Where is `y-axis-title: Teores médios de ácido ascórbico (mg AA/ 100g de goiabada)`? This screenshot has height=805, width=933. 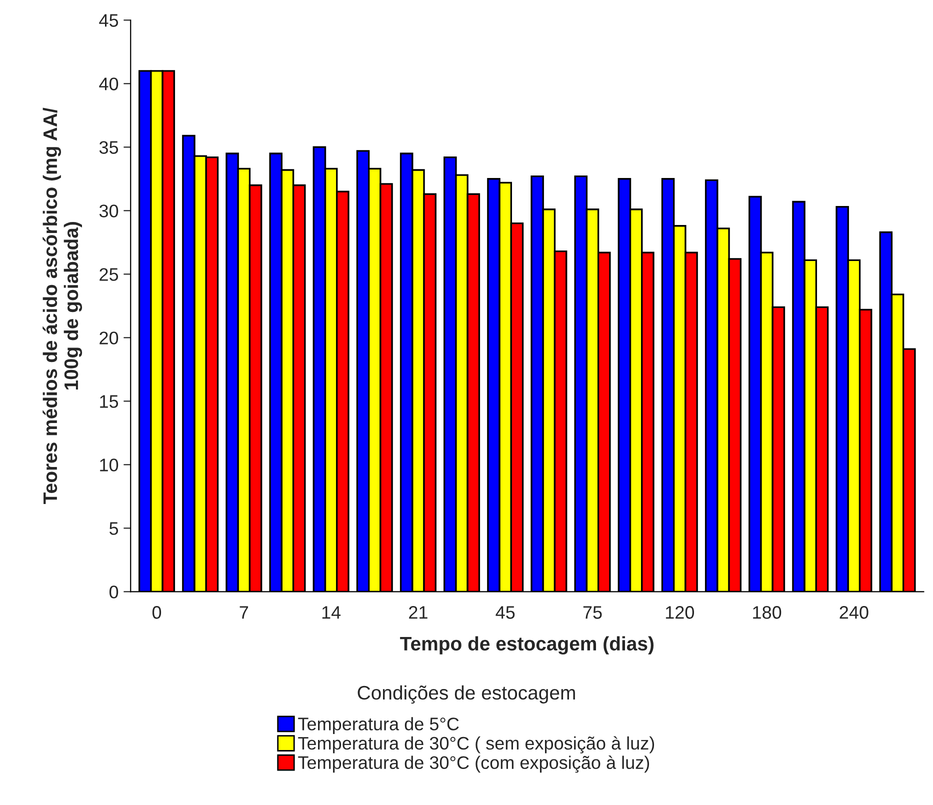
y-axis-title: Teores médios de ácido ascórbico (mg AA/ 100g de goiabada) is located at coordinates (62, 306).